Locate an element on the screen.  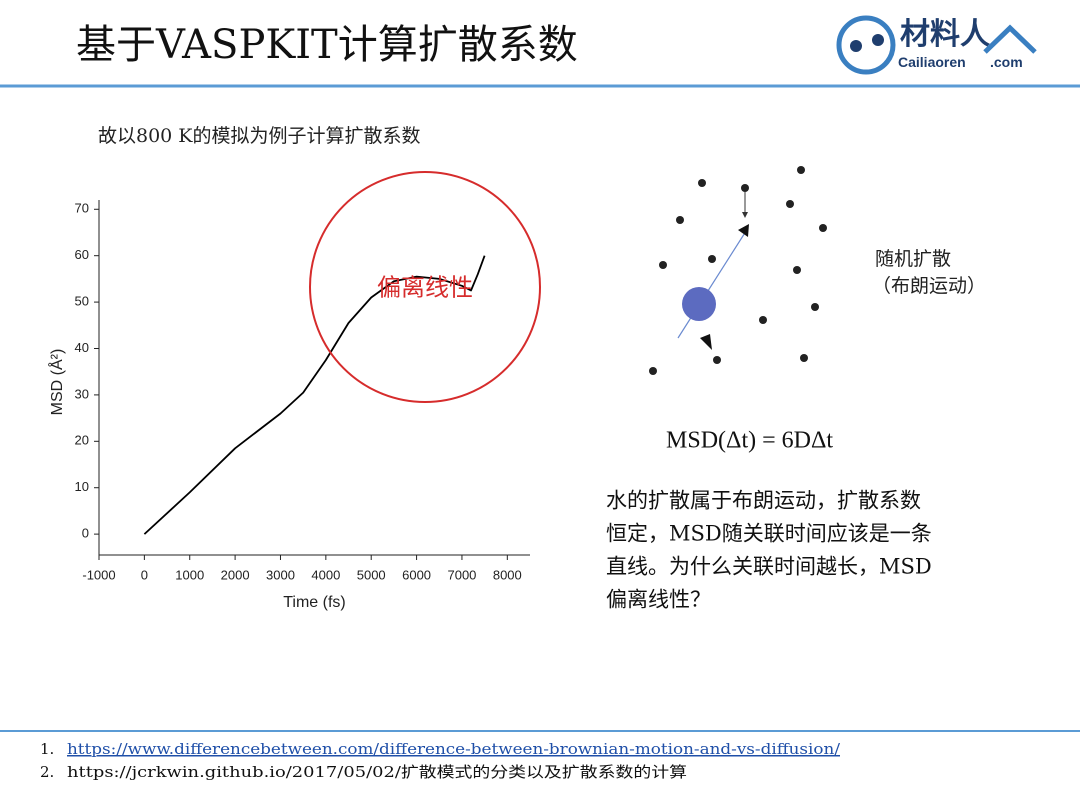
brownian-diagram: 随机扩散 （布朗运动） is located at coordinates (817, 270).